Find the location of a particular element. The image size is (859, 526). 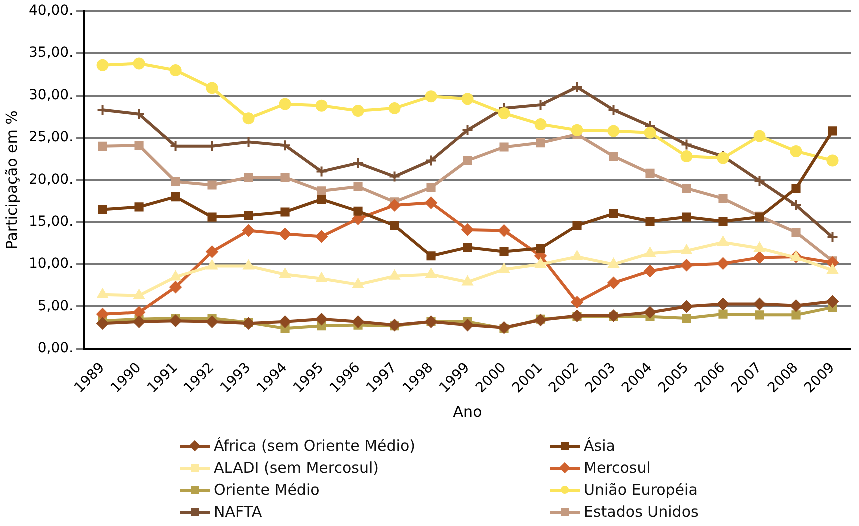

y-axis-title: Participação em % is located at coordinates (11, 180).